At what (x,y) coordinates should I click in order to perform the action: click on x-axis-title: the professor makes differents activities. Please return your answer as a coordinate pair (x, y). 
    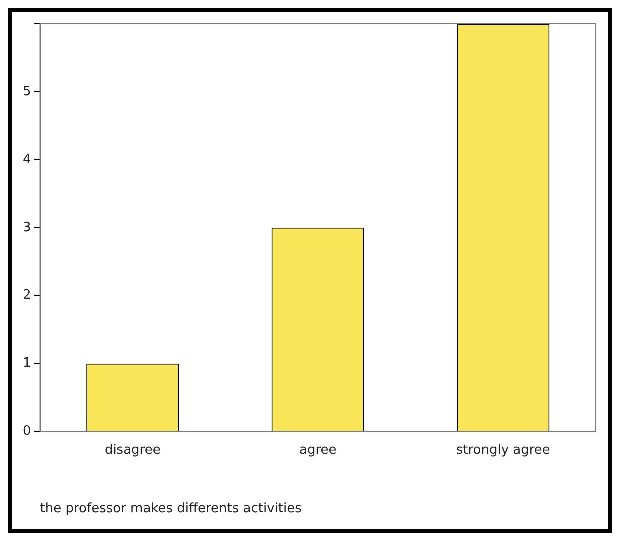
    Looking at the image, I should click on (171, 509).